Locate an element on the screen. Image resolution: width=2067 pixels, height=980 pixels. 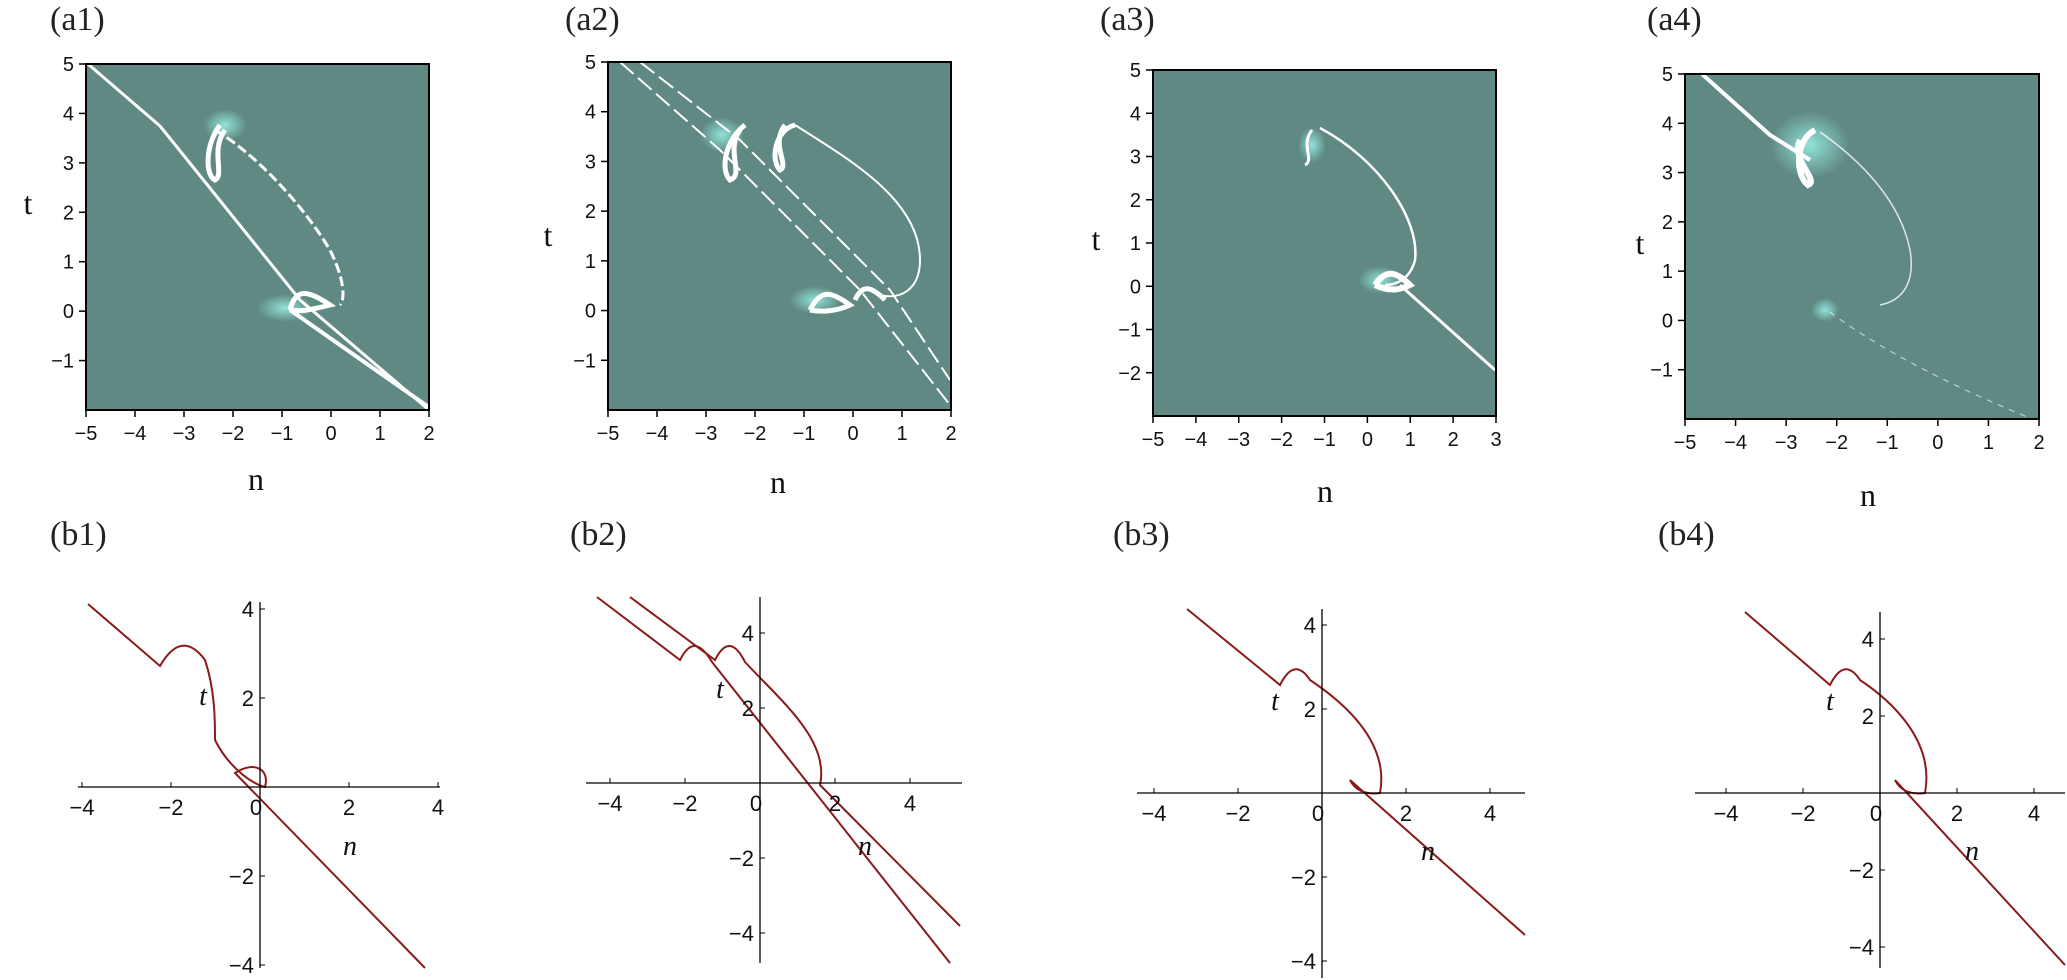
ytick-label-a3: −2 is located at coordinates (1129, 374).